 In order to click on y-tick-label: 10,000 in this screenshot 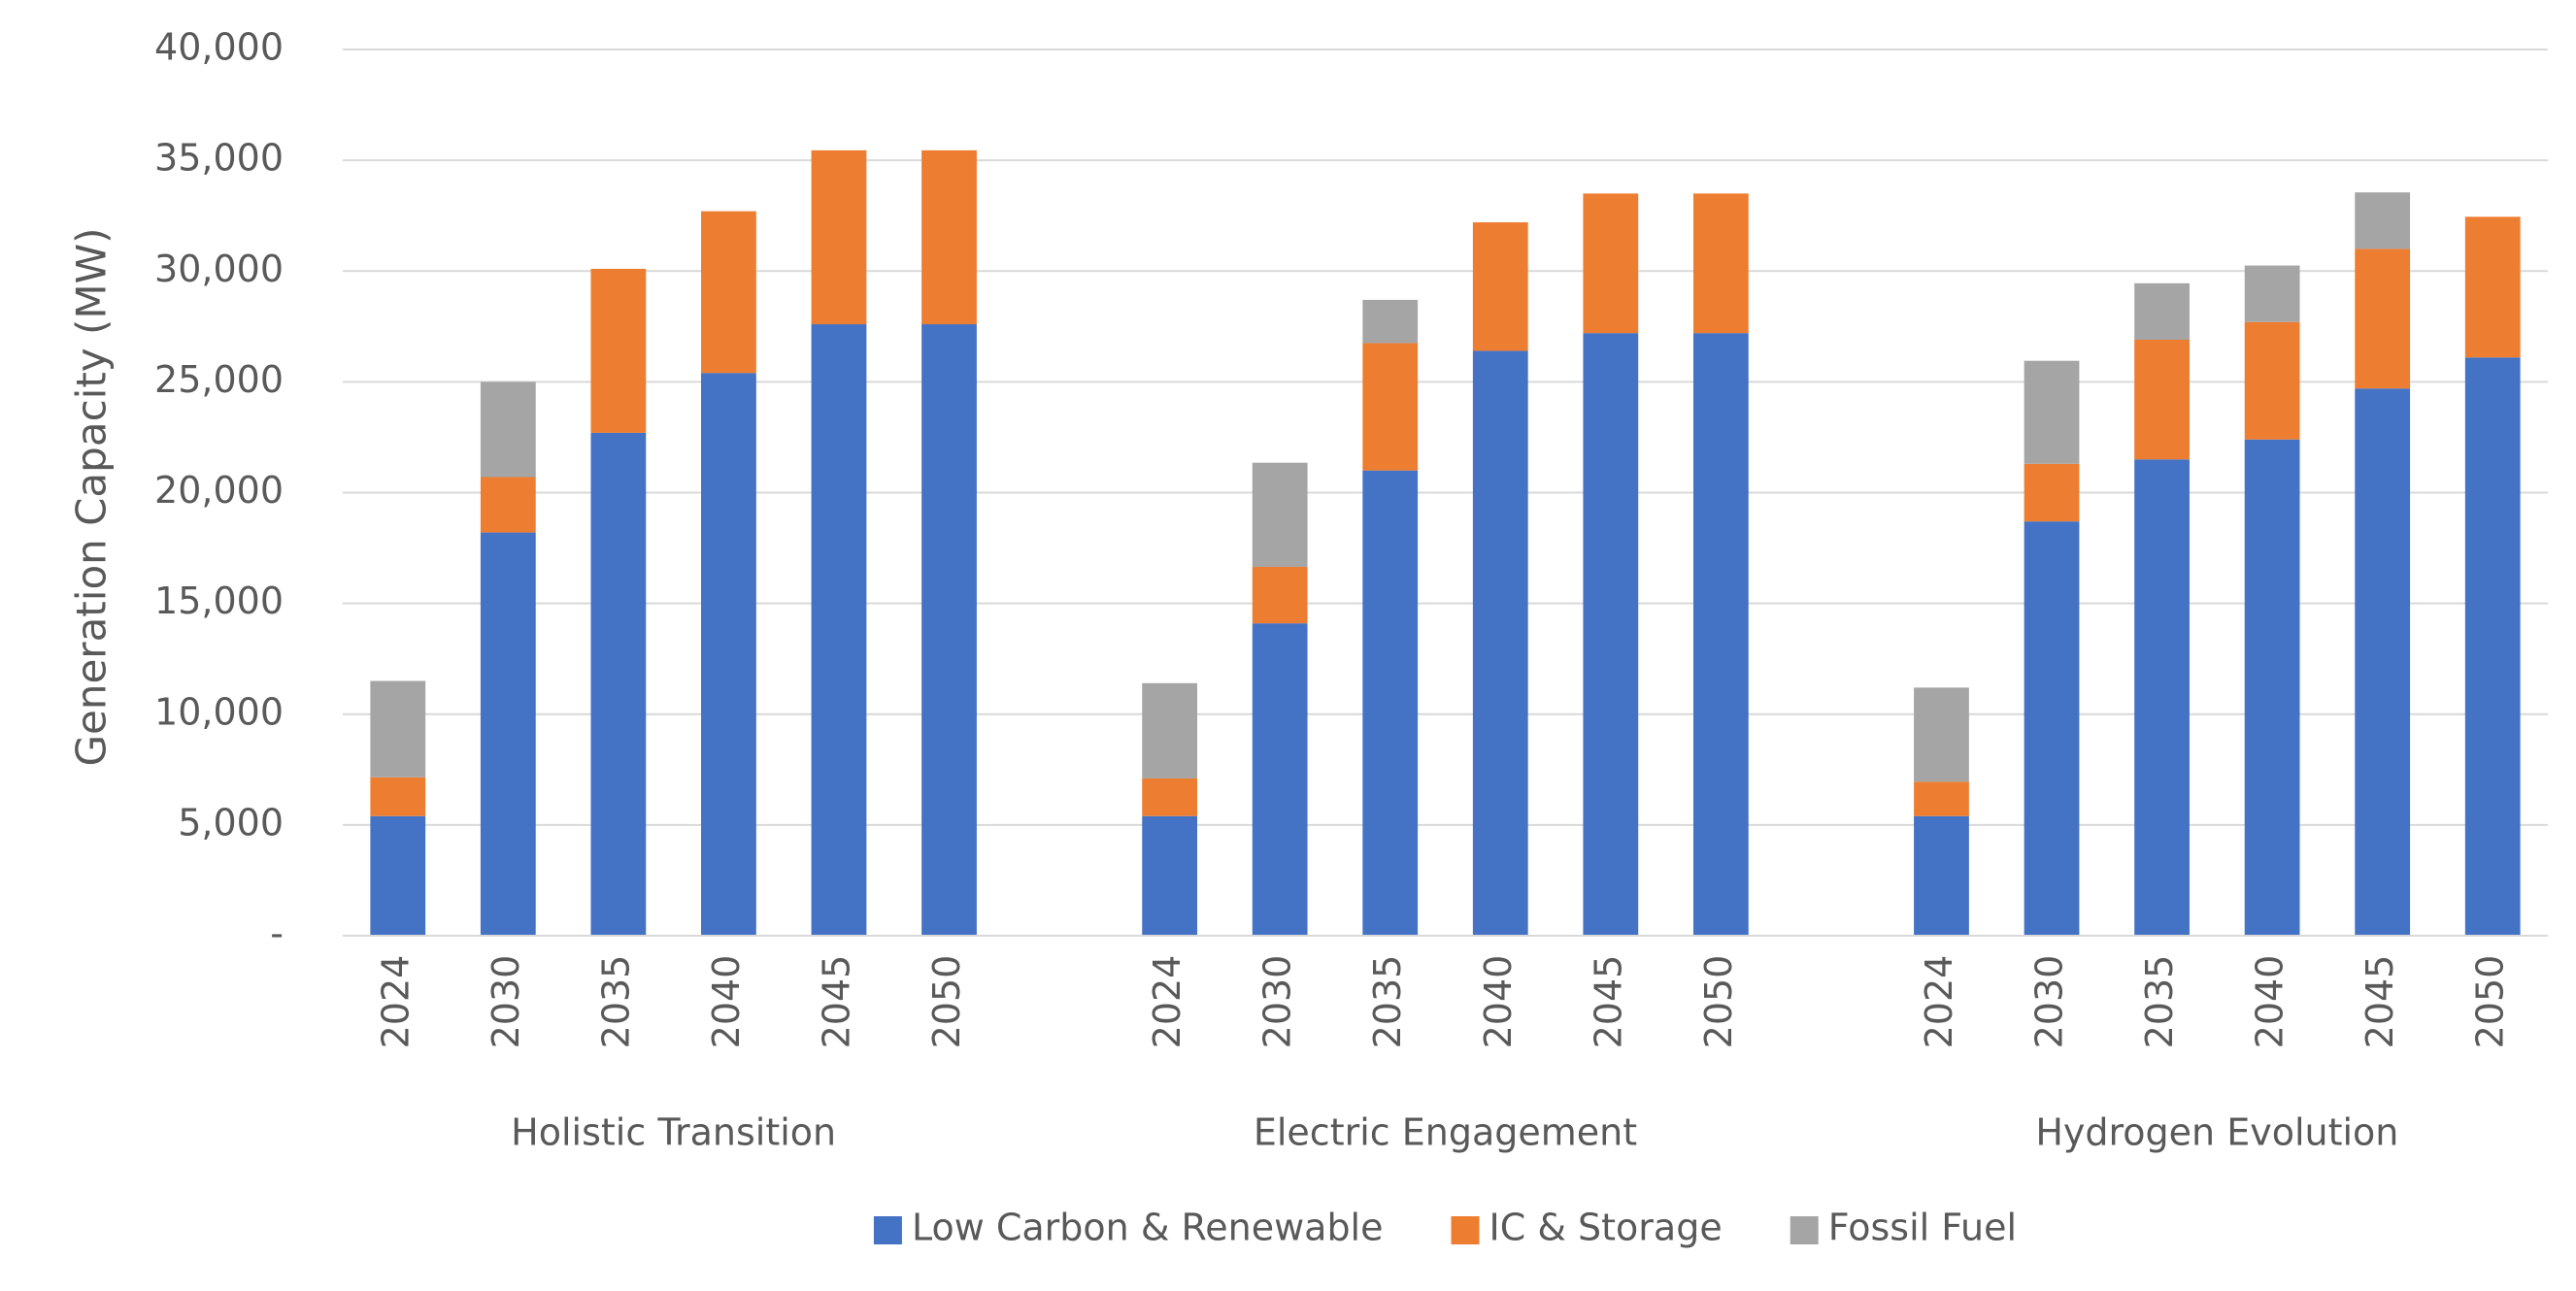, I will do `click(219, 711)`.